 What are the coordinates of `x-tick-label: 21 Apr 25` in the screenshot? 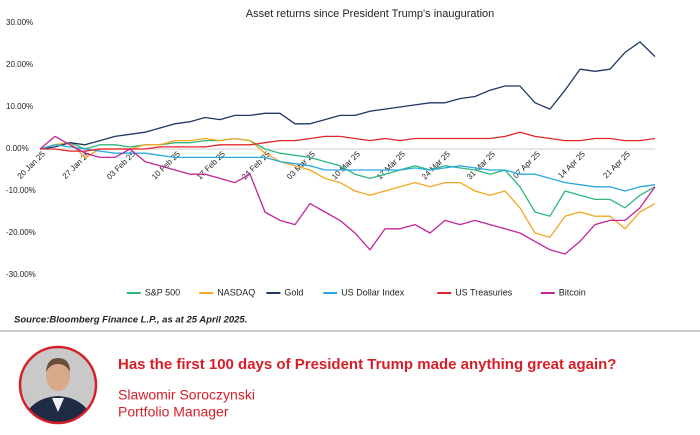 It's located at (616, 164).